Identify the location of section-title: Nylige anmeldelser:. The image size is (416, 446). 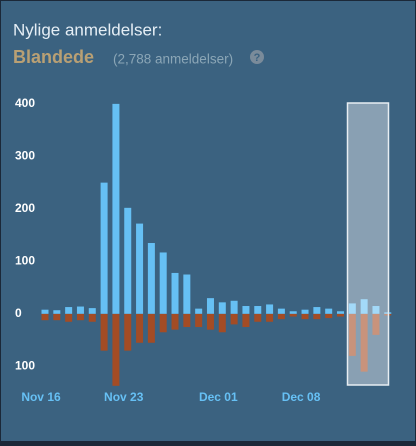
(87, 29).